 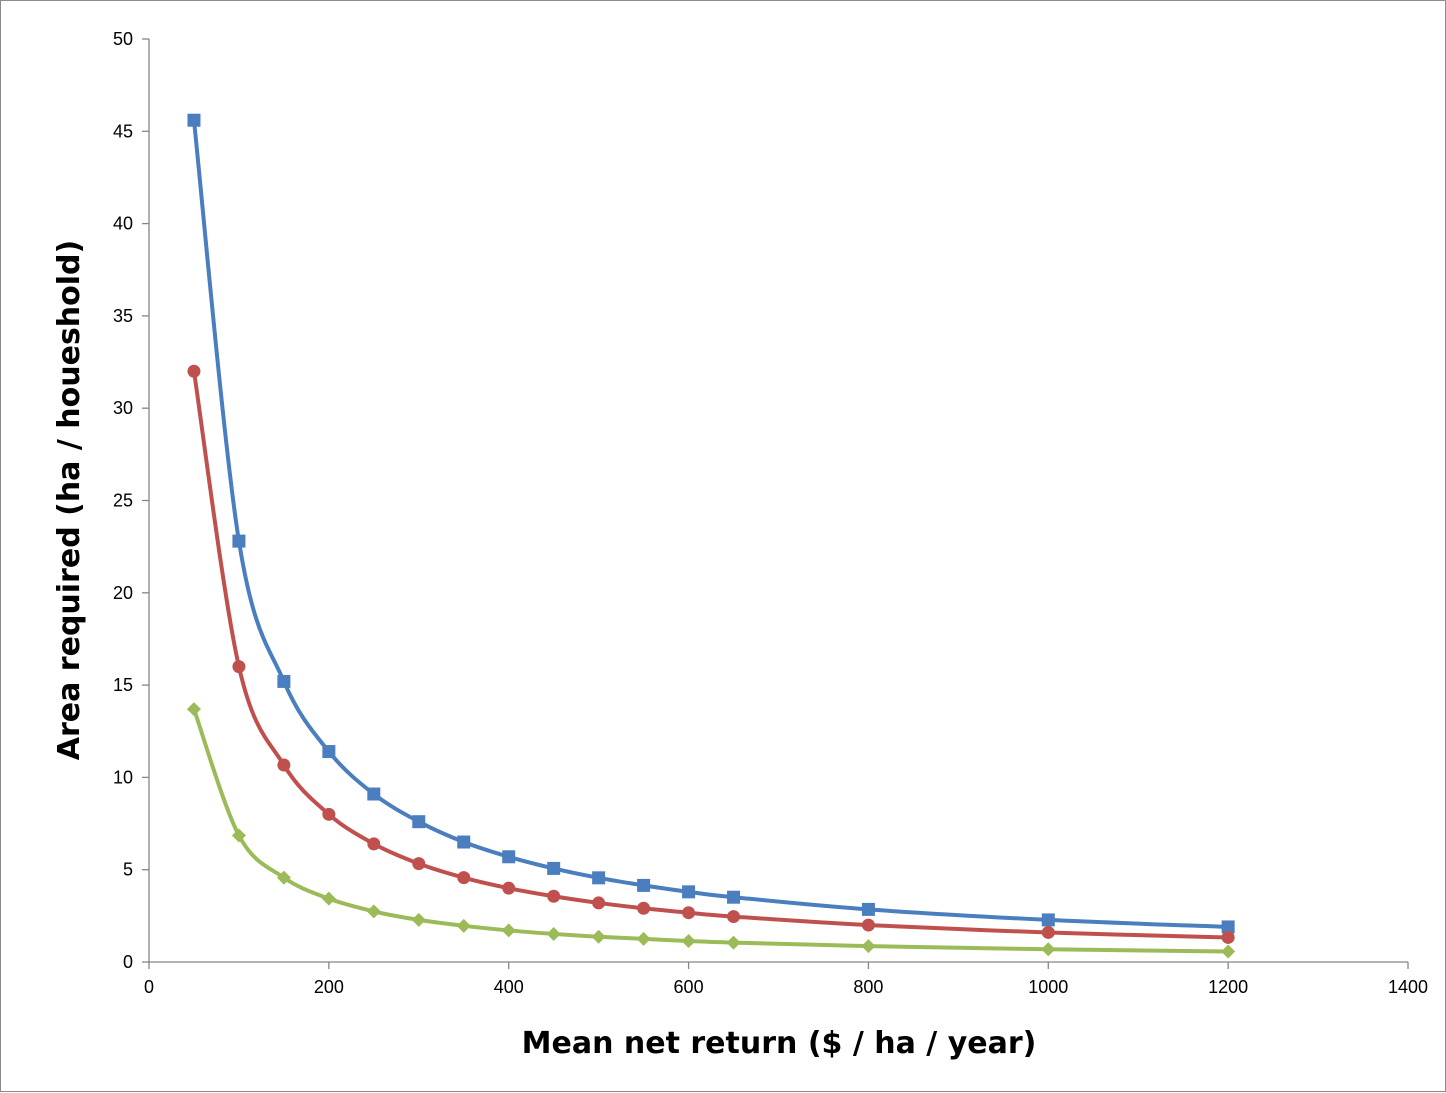 What do you see at coordinates (779, 1043) in the screenshot?
I see `x-axis-title: Mean net return ($ / ha / year)` at bounding box center [779, 1043].